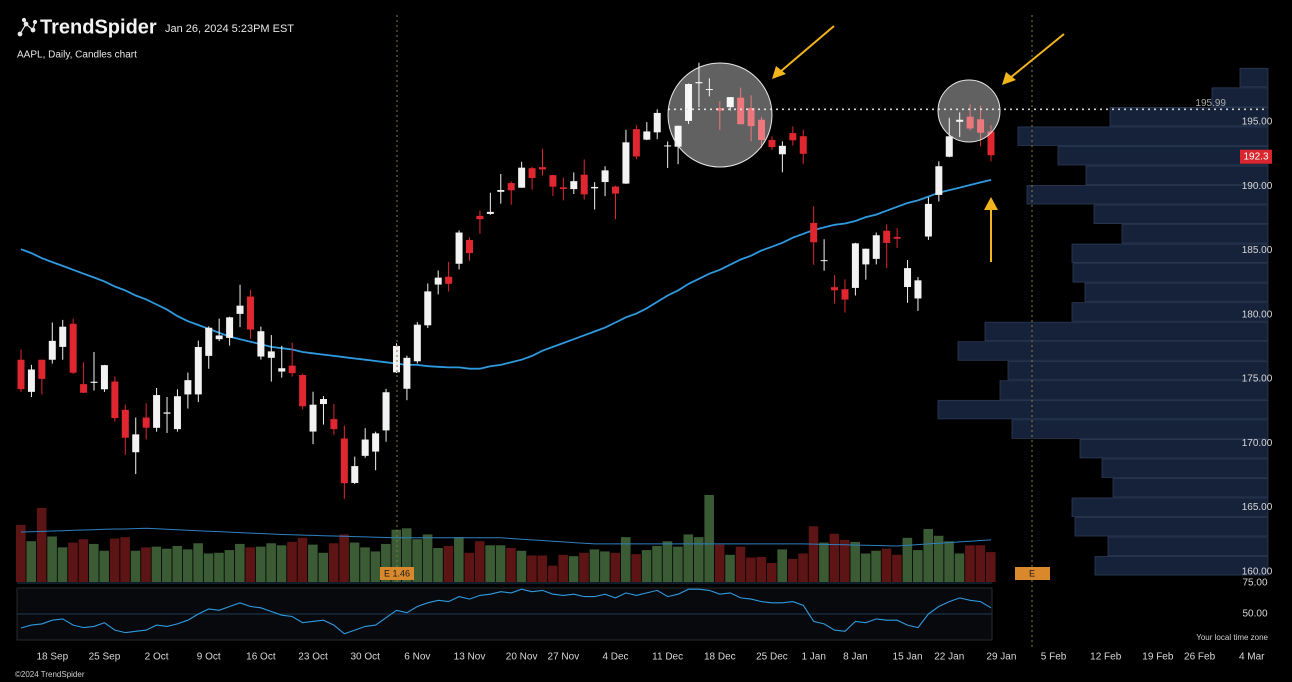  I want to click on x-tick-label: 20 Nov, so click(522, 657).